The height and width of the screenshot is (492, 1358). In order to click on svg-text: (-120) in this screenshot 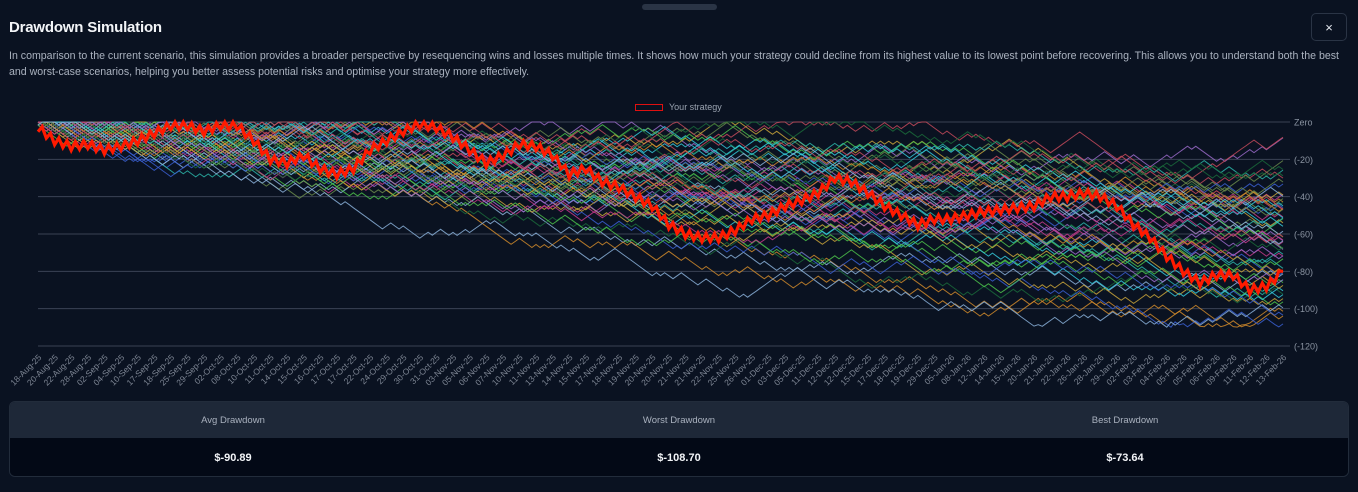, I will do `click(1306, 347)`.